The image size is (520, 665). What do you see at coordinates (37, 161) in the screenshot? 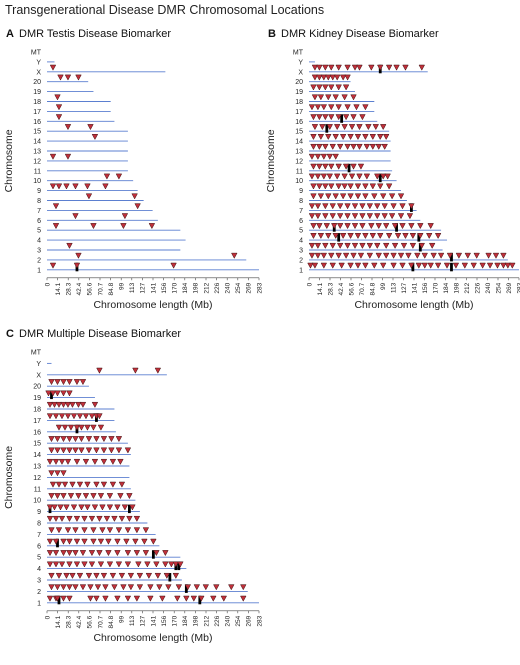
I see `chromosome-label: 12` at bounding box center [37, 161].